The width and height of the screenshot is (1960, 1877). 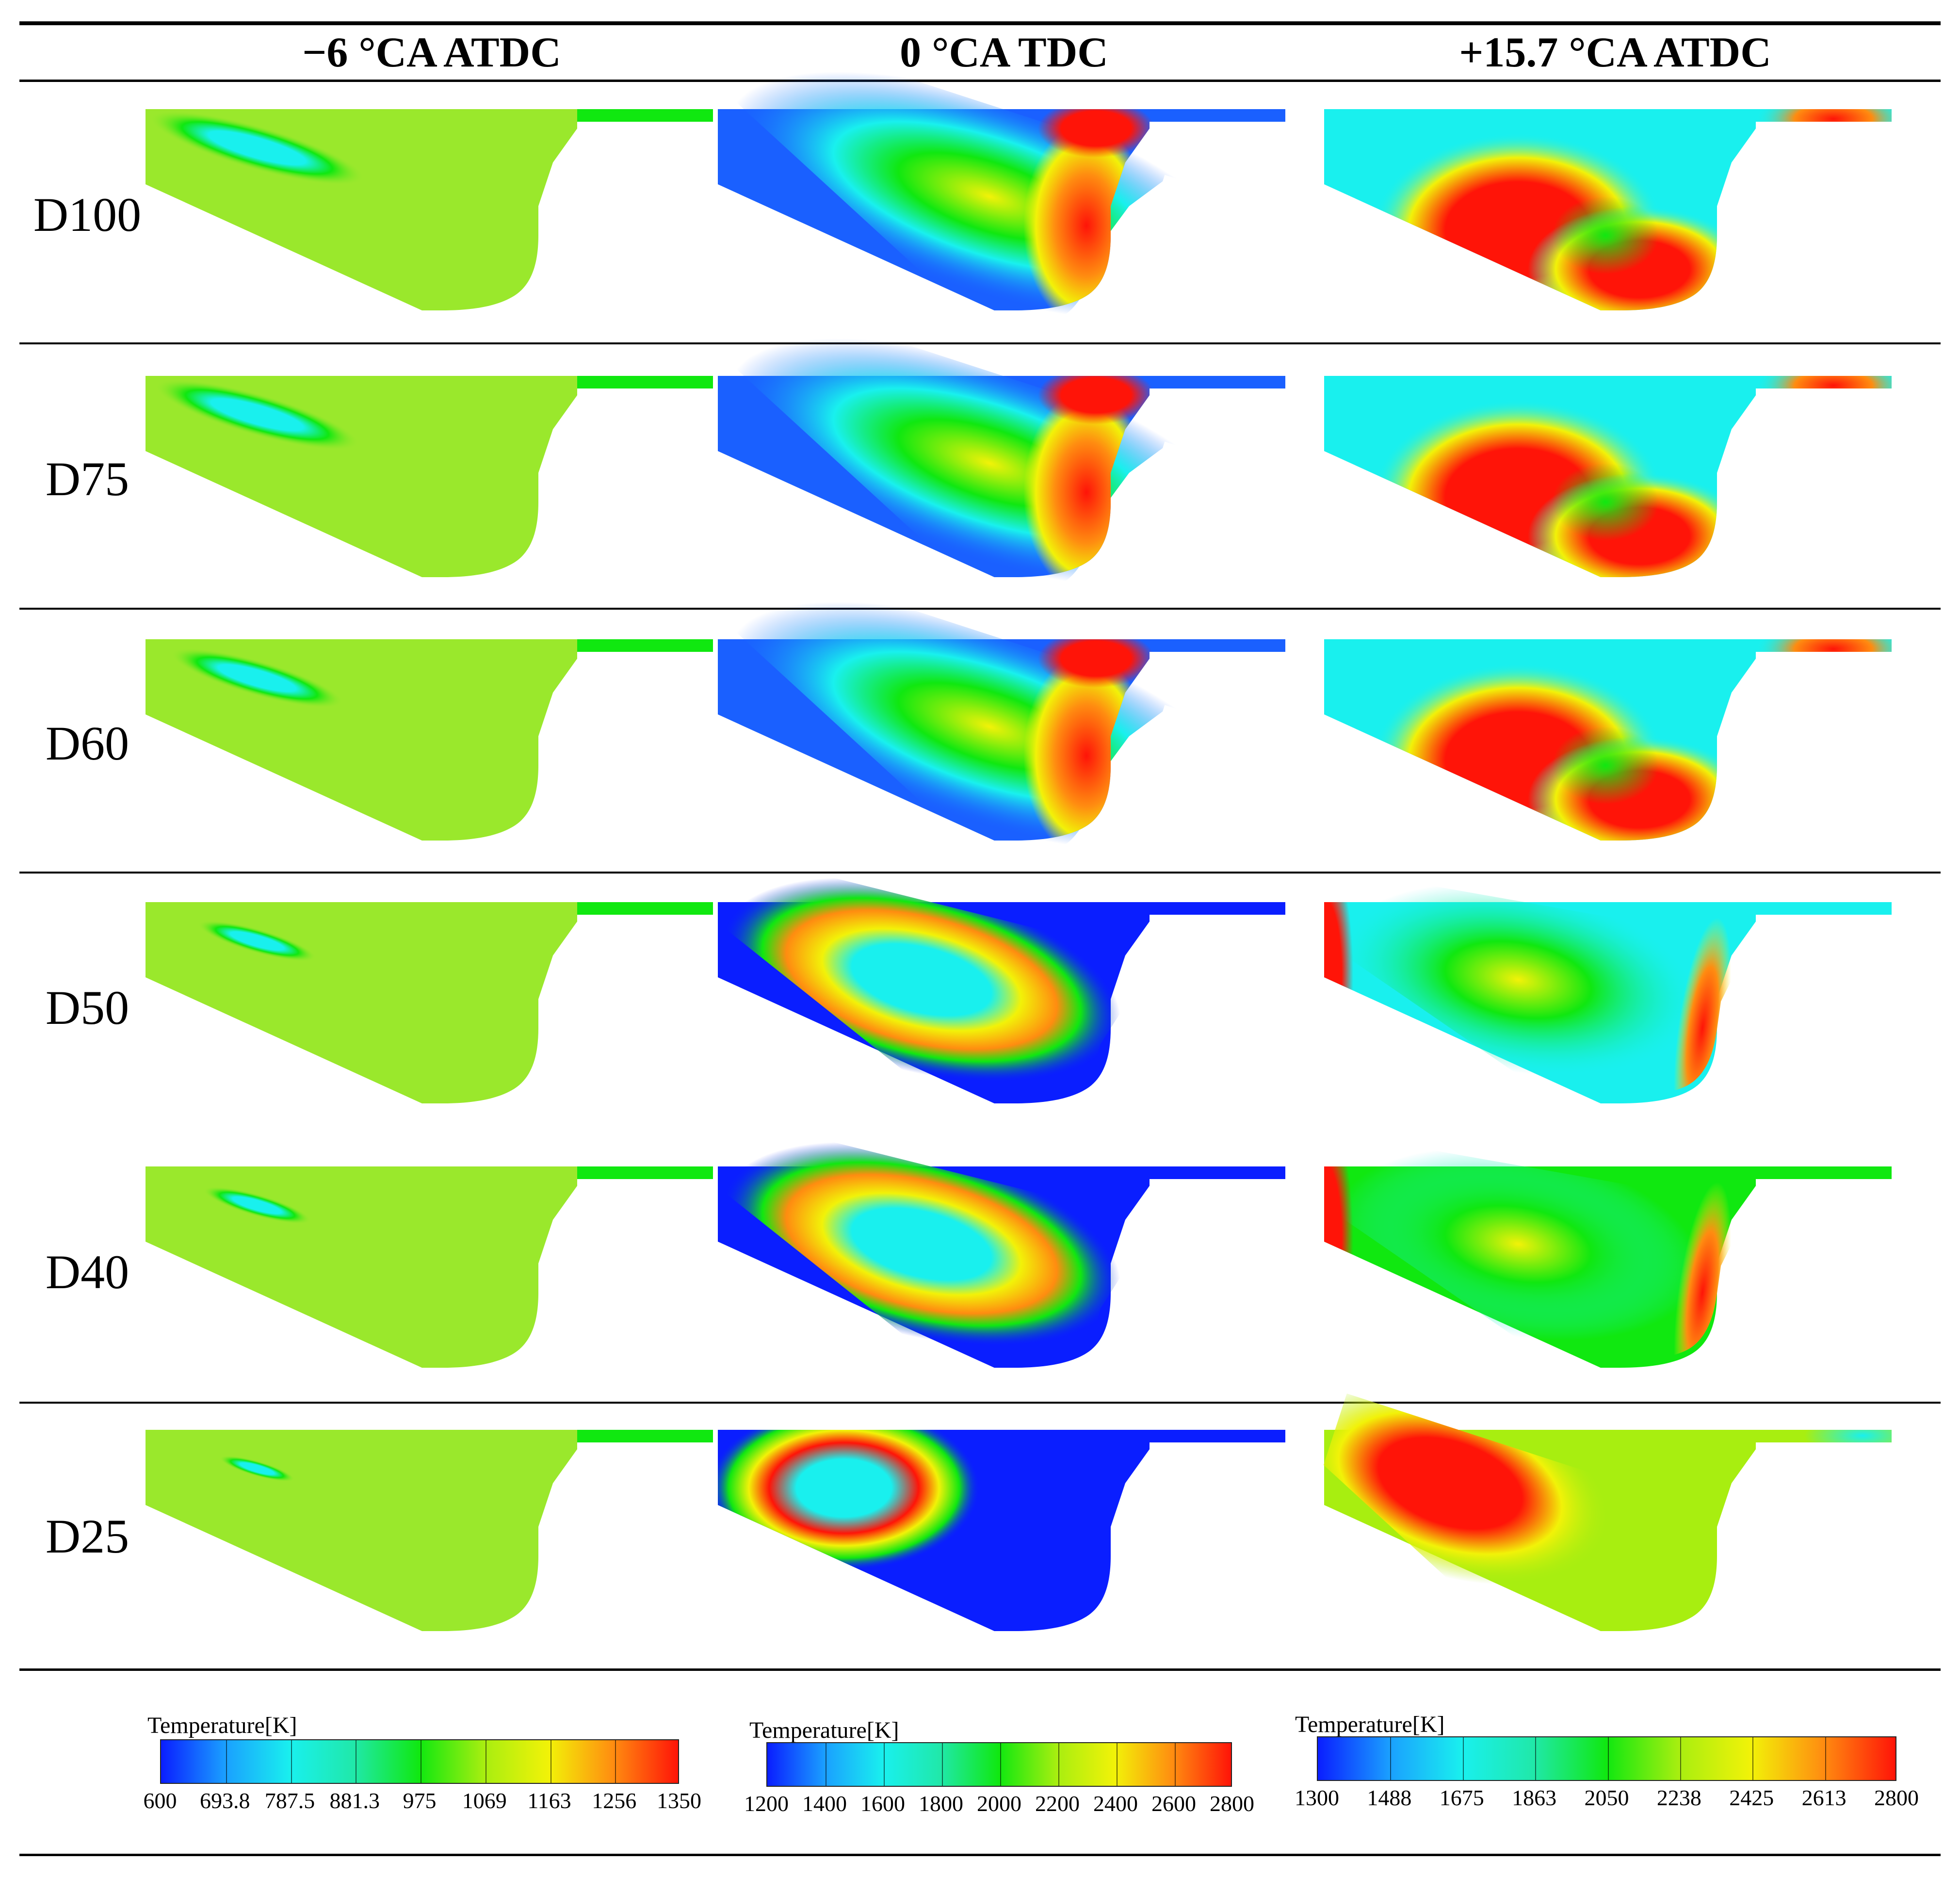 I want to click on column-header: +15.7 °CA ATDC, so click(x=1615, y=52).